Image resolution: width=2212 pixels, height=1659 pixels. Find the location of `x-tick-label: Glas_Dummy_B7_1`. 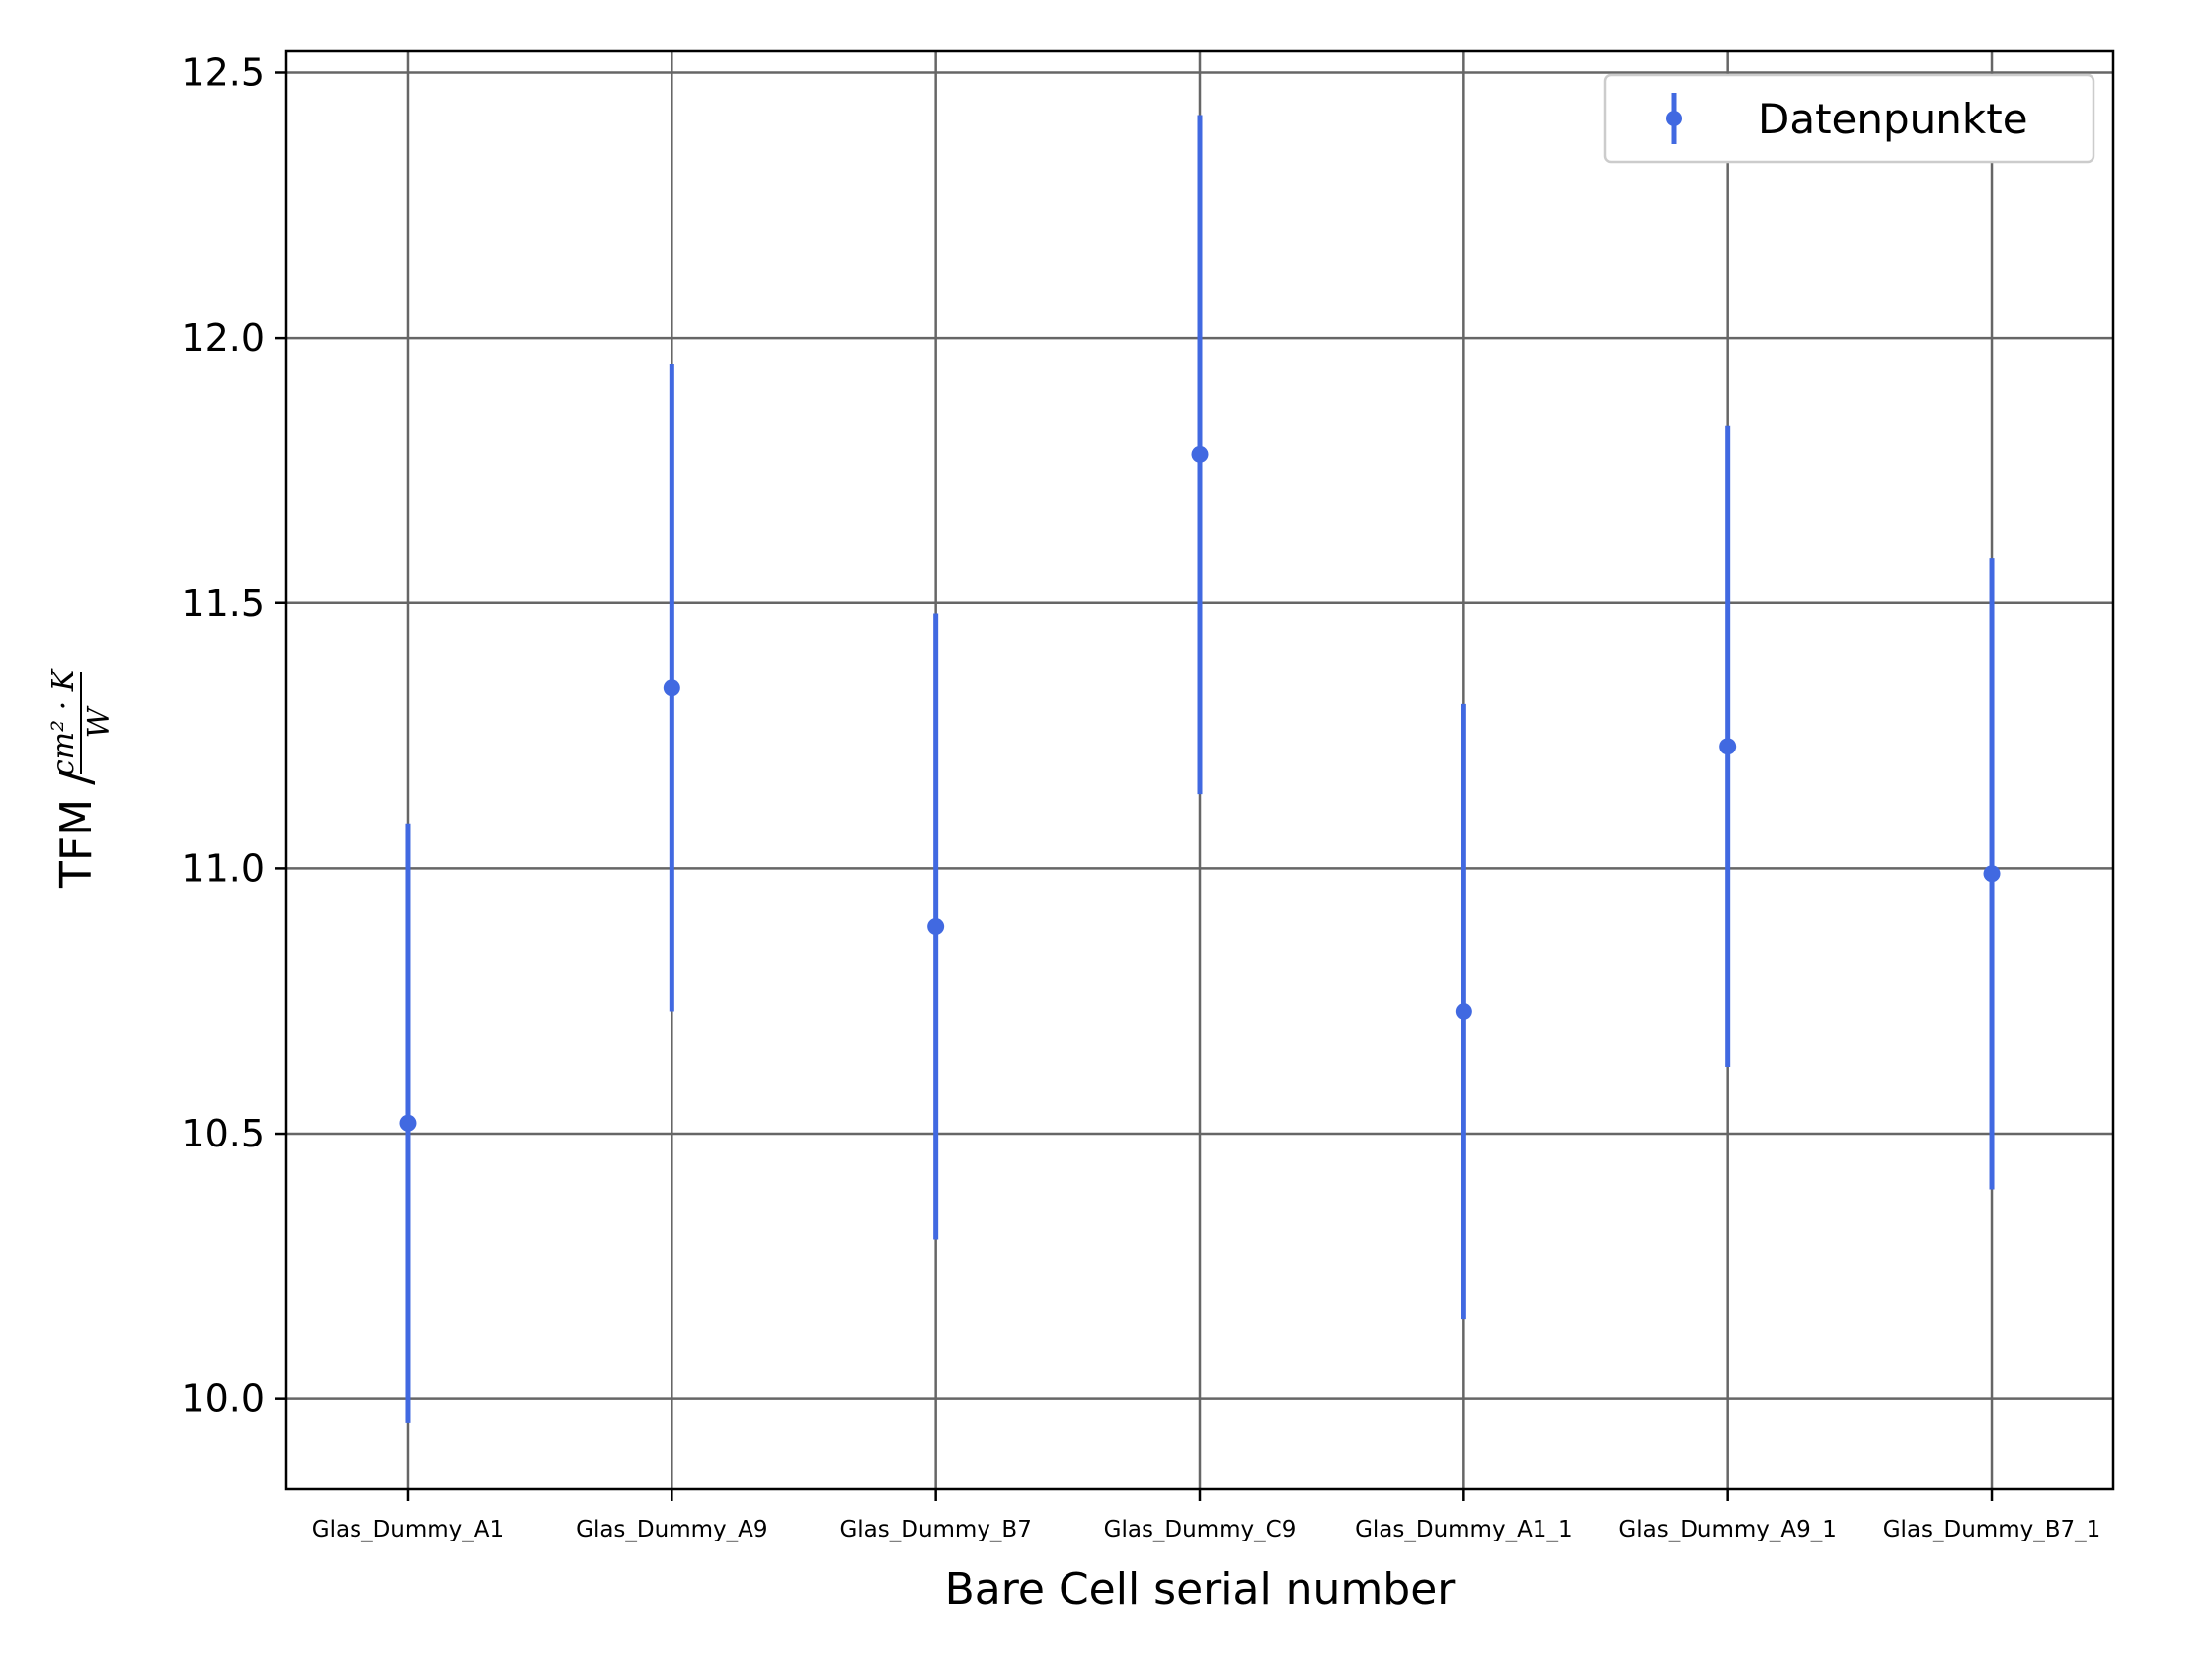

x-tick-label: Glas_Dummy_B7_1 is located at coordinates (1992, 1529).